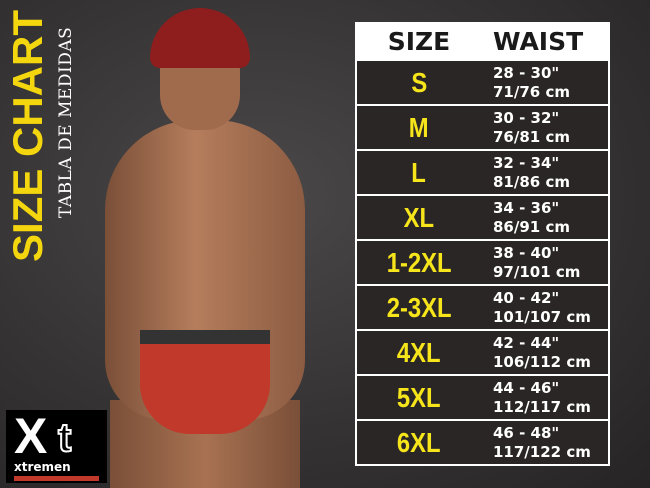 This screenshot has height=488, width=650. Describe the element at coordinates (542, 361) in the screenshot. I see `waist-cm: 106/112 cm` at that location.